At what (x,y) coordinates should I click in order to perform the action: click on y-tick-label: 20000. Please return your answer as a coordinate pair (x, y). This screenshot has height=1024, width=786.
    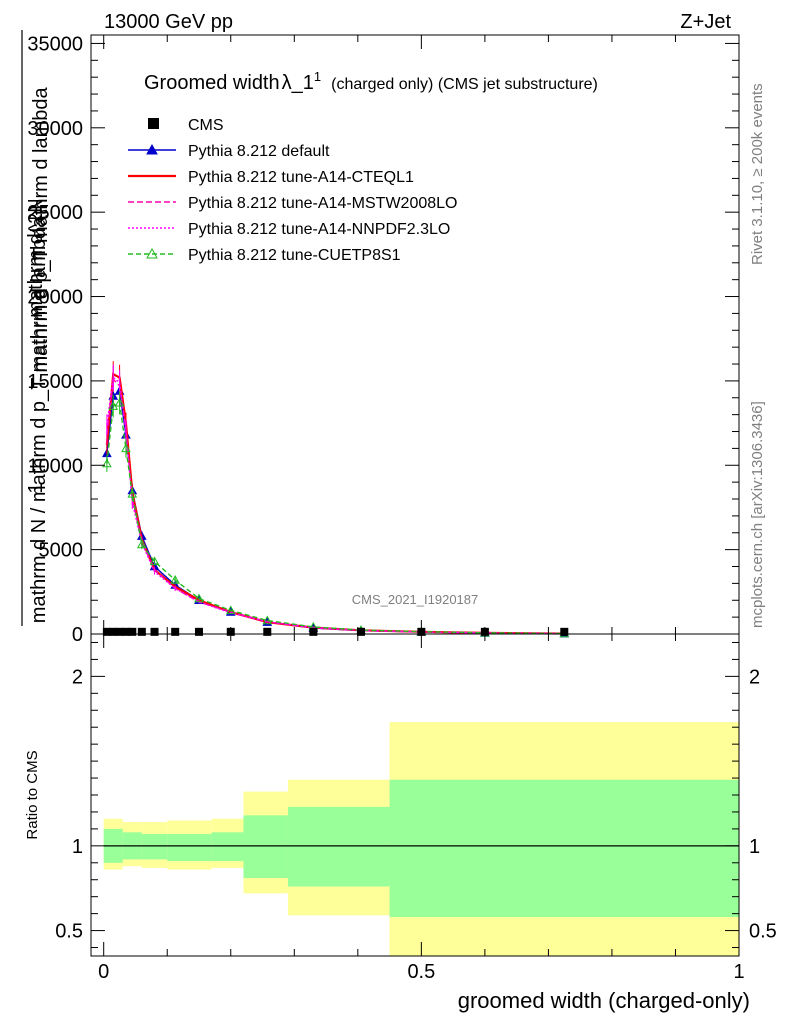
    Looking at the image, I should click on (55, 298).